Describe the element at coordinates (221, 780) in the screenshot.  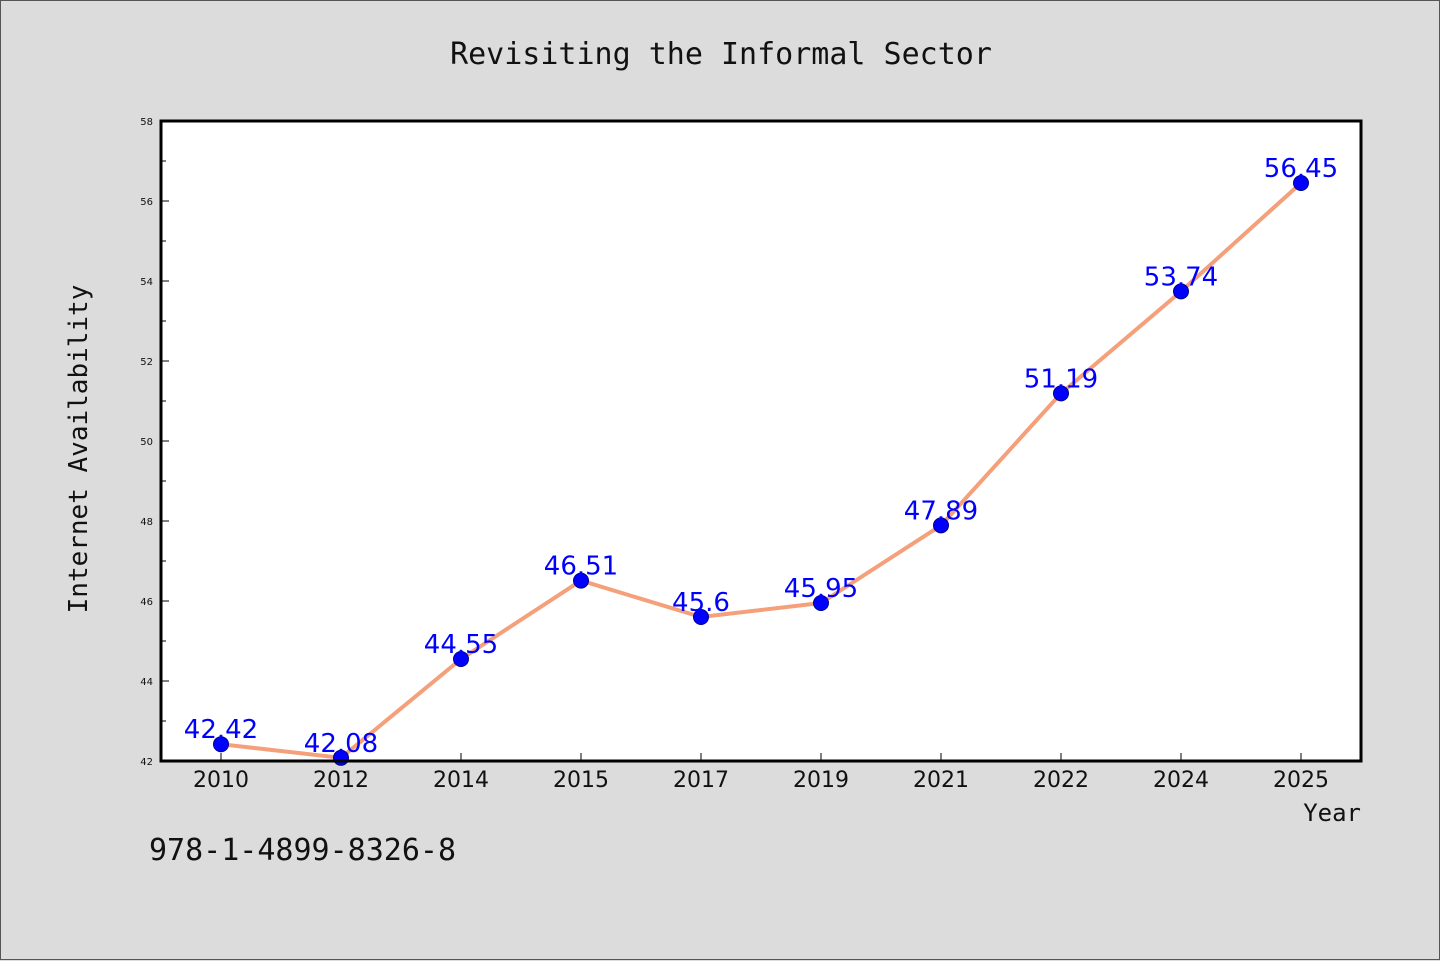
I see `x-tick-label: 2010` at that location.